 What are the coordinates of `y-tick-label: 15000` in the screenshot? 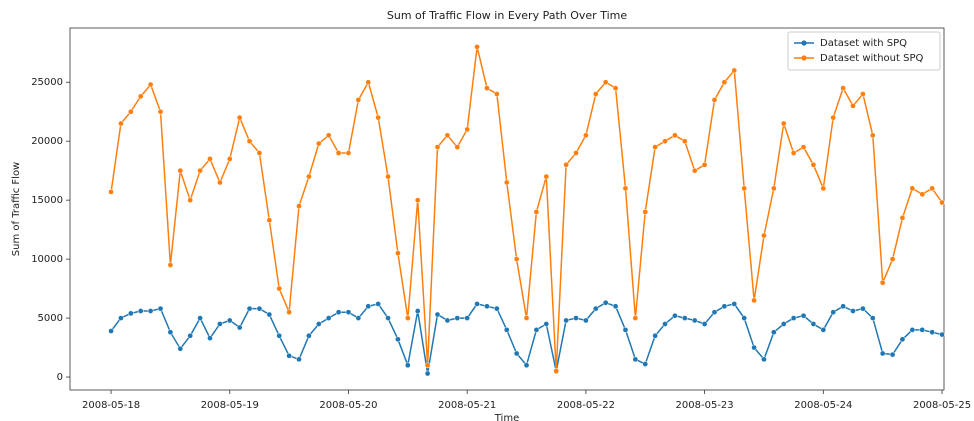 It's located at (47, 200).